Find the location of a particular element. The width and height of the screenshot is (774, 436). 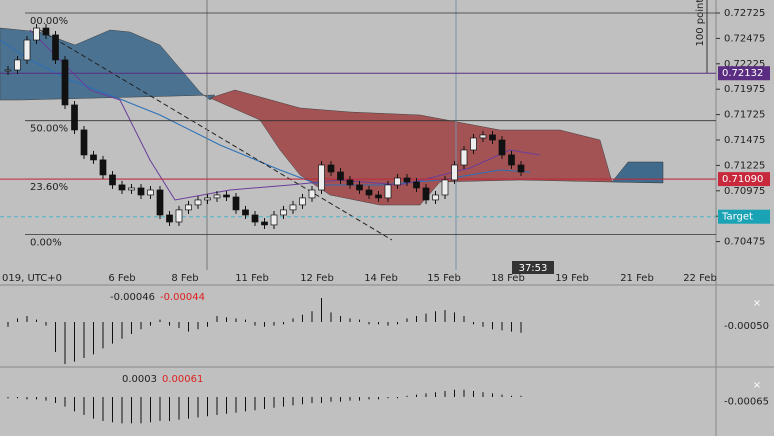

cloud-red is located at coordinates (411, 147).